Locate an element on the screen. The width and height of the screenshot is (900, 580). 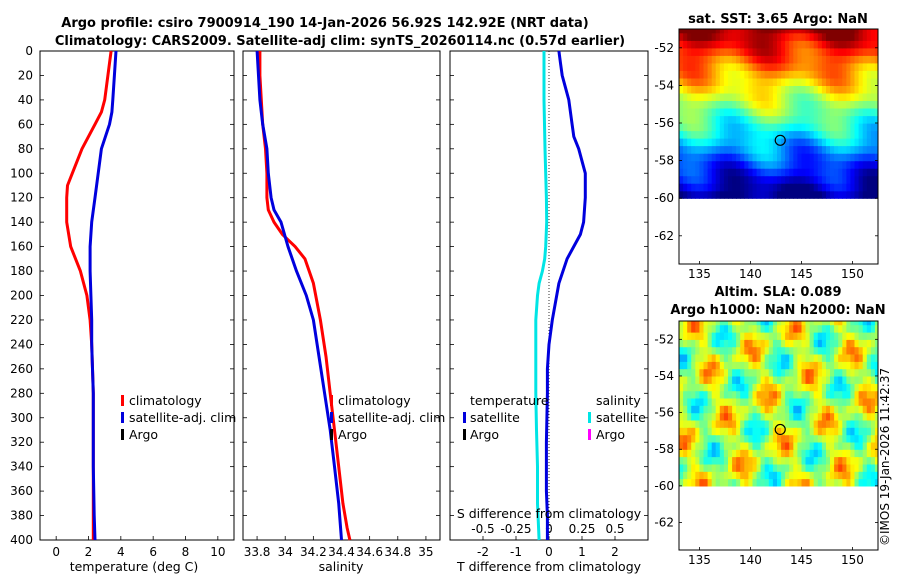
legend-label-satellite: satellite-adj. clim is located at coordinates (391, 417).